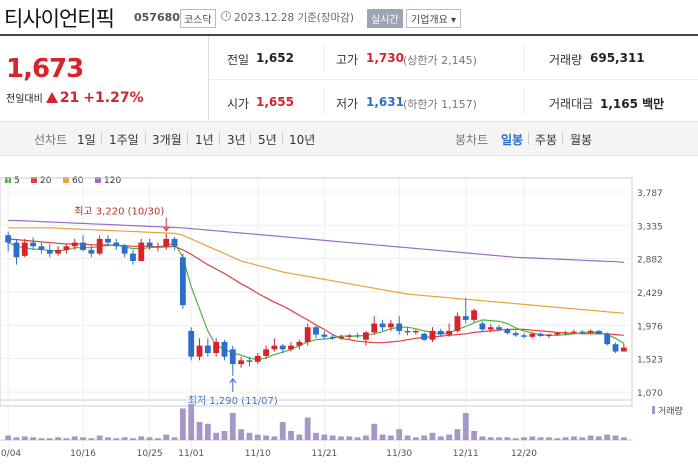  What do you see at coordinates (24, 99) in the screenshot?
I see `change-label: 전일대비` at bounding box center [24, 99].